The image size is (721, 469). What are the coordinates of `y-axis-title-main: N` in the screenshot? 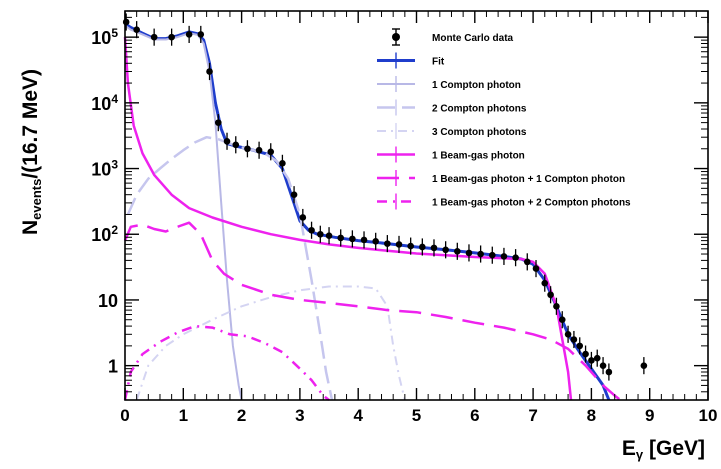 It's located at (30, 227).